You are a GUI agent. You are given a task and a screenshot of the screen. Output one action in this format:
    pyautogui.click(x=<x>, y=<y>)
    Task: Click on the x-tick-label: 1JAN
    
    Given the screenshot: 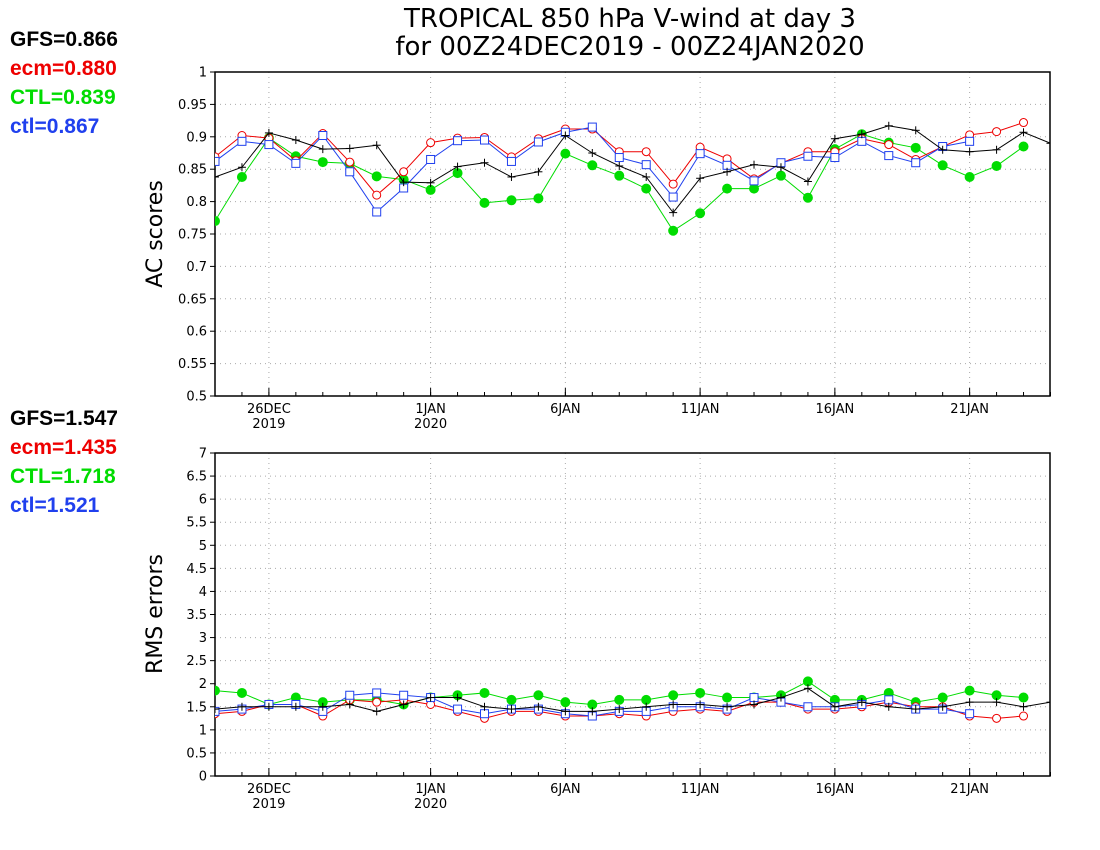 What is the action you would take?
    pyautogui.click(x=430, y=409)
    